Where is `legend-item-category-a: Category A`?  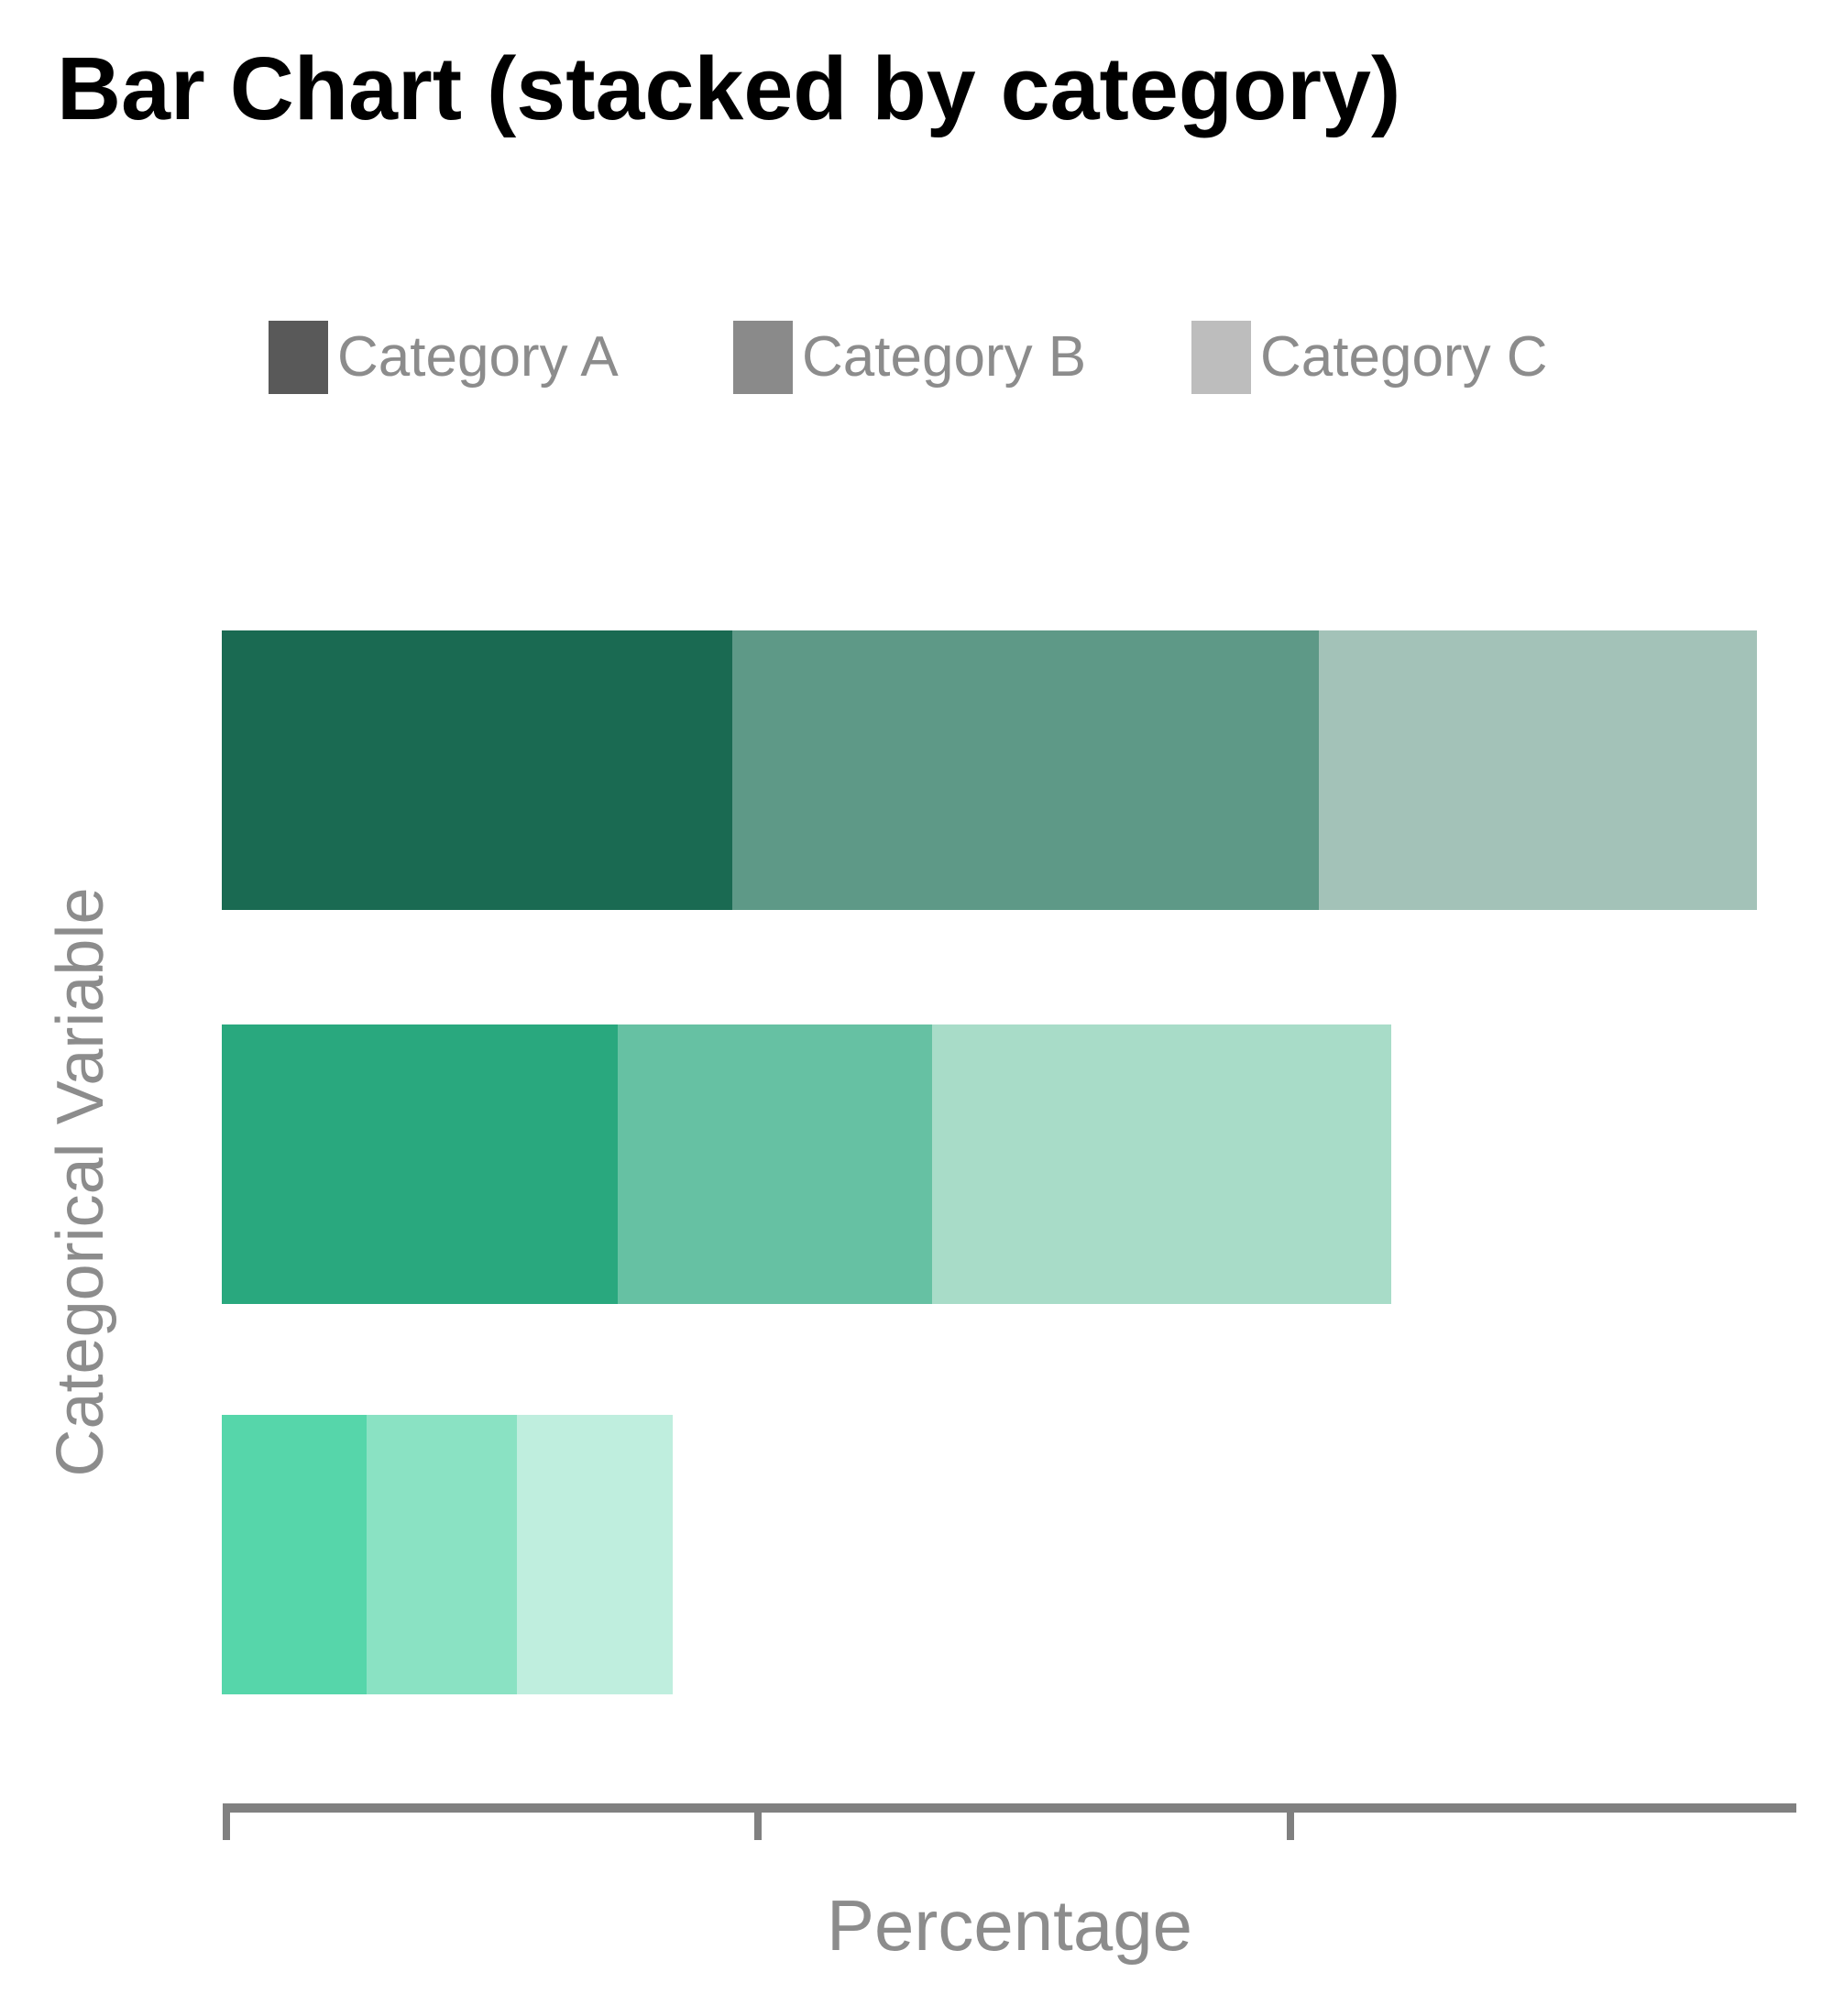 legend-item-category-a: Category A is located at coordinates (444, 357).